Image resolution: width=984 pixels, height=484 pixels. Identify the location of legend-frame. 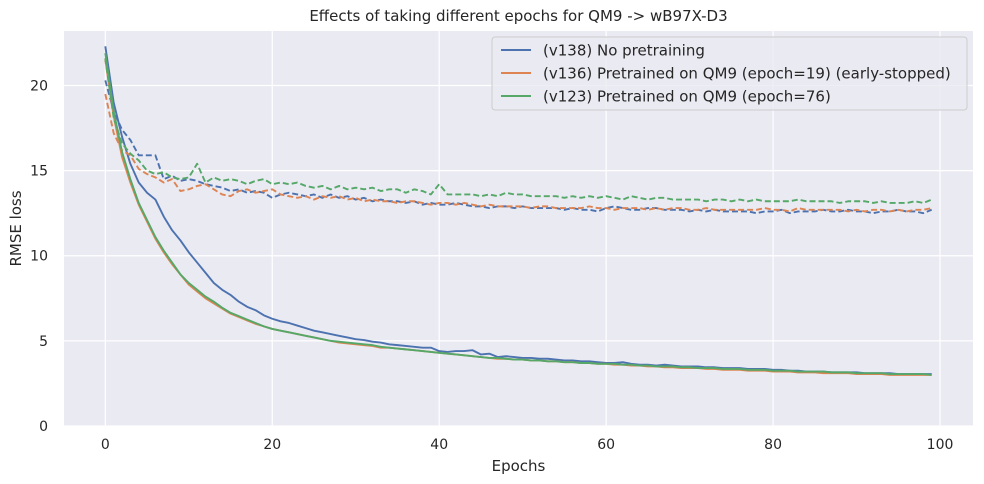
(729, 73).